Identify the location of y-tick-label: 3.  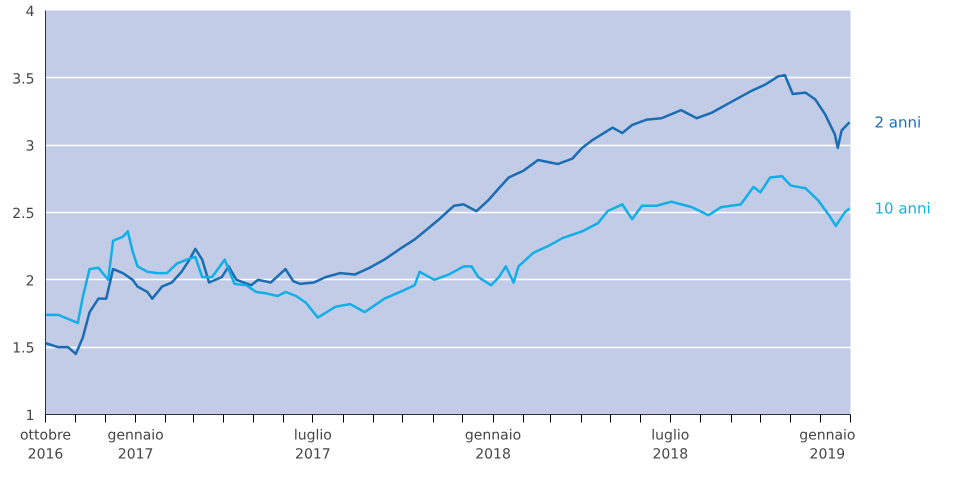
(30, 146).